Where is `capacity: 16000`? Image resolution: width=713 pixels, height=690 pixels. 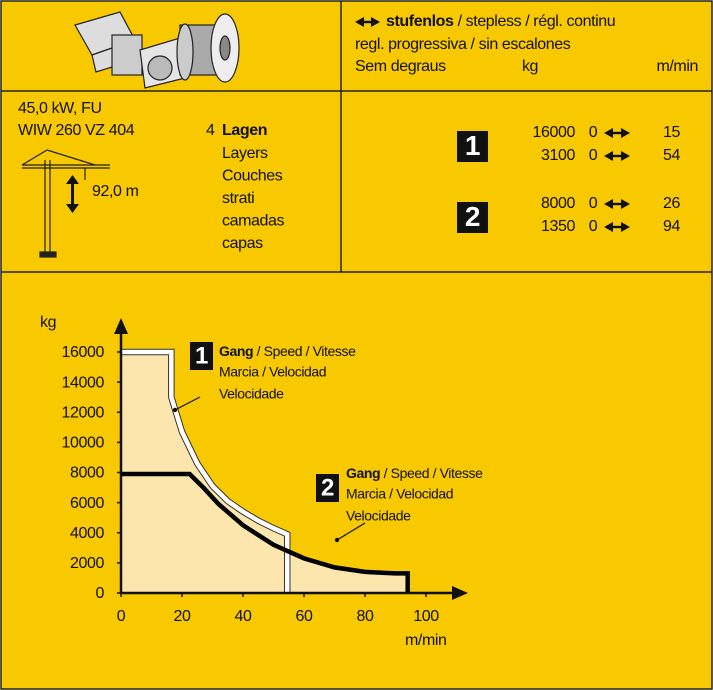 capacity: 16000 is located at coordinates (554, 132).